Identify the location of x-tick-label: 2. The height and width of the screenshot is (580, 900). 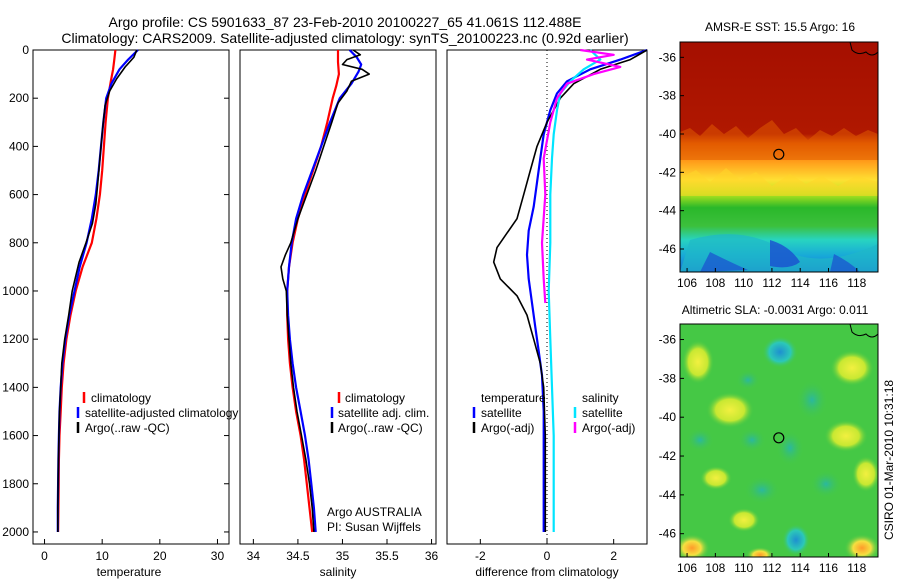
(613, 556).